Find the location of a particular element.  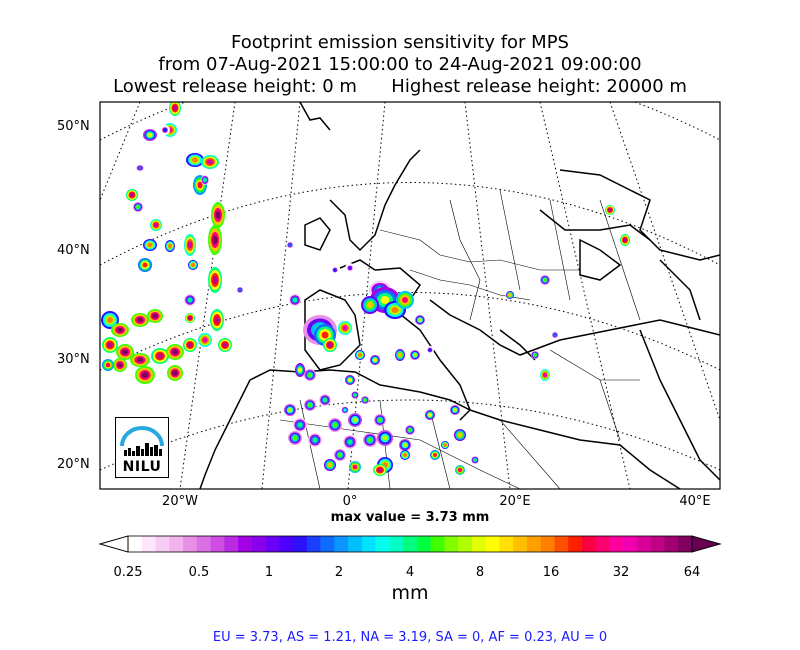

lat-label-30n: 30°N is located at coordinates (73, 359).